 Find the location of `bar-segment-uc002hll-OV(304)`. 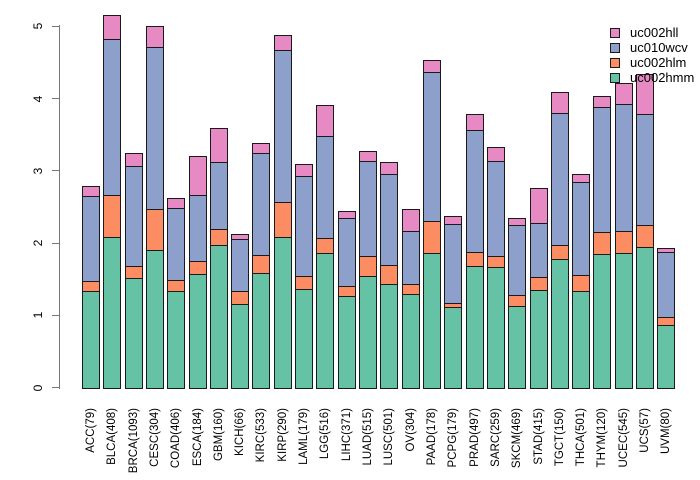

bar-segment-uc002hll-OV(304) is located at coordinates (411, 220).